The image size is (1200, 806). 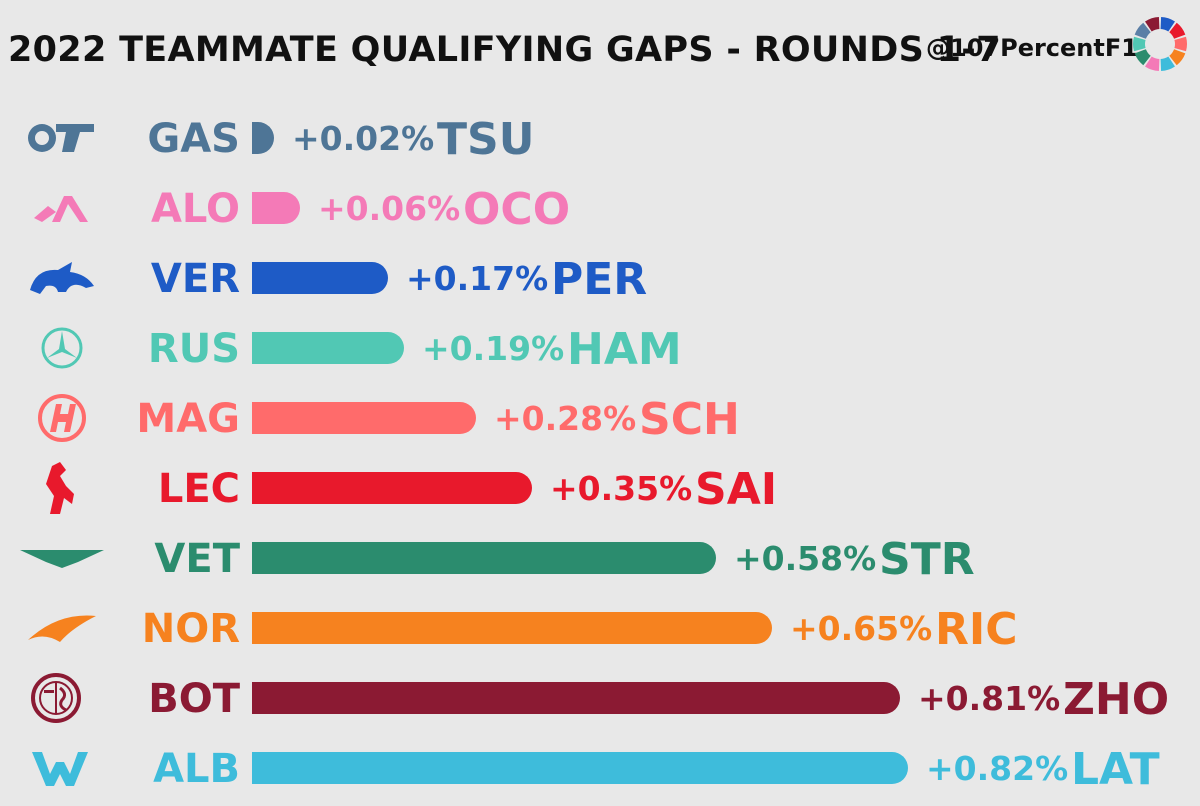 I want to click on ferrari-logo-icon, so click(x=60, y=488).